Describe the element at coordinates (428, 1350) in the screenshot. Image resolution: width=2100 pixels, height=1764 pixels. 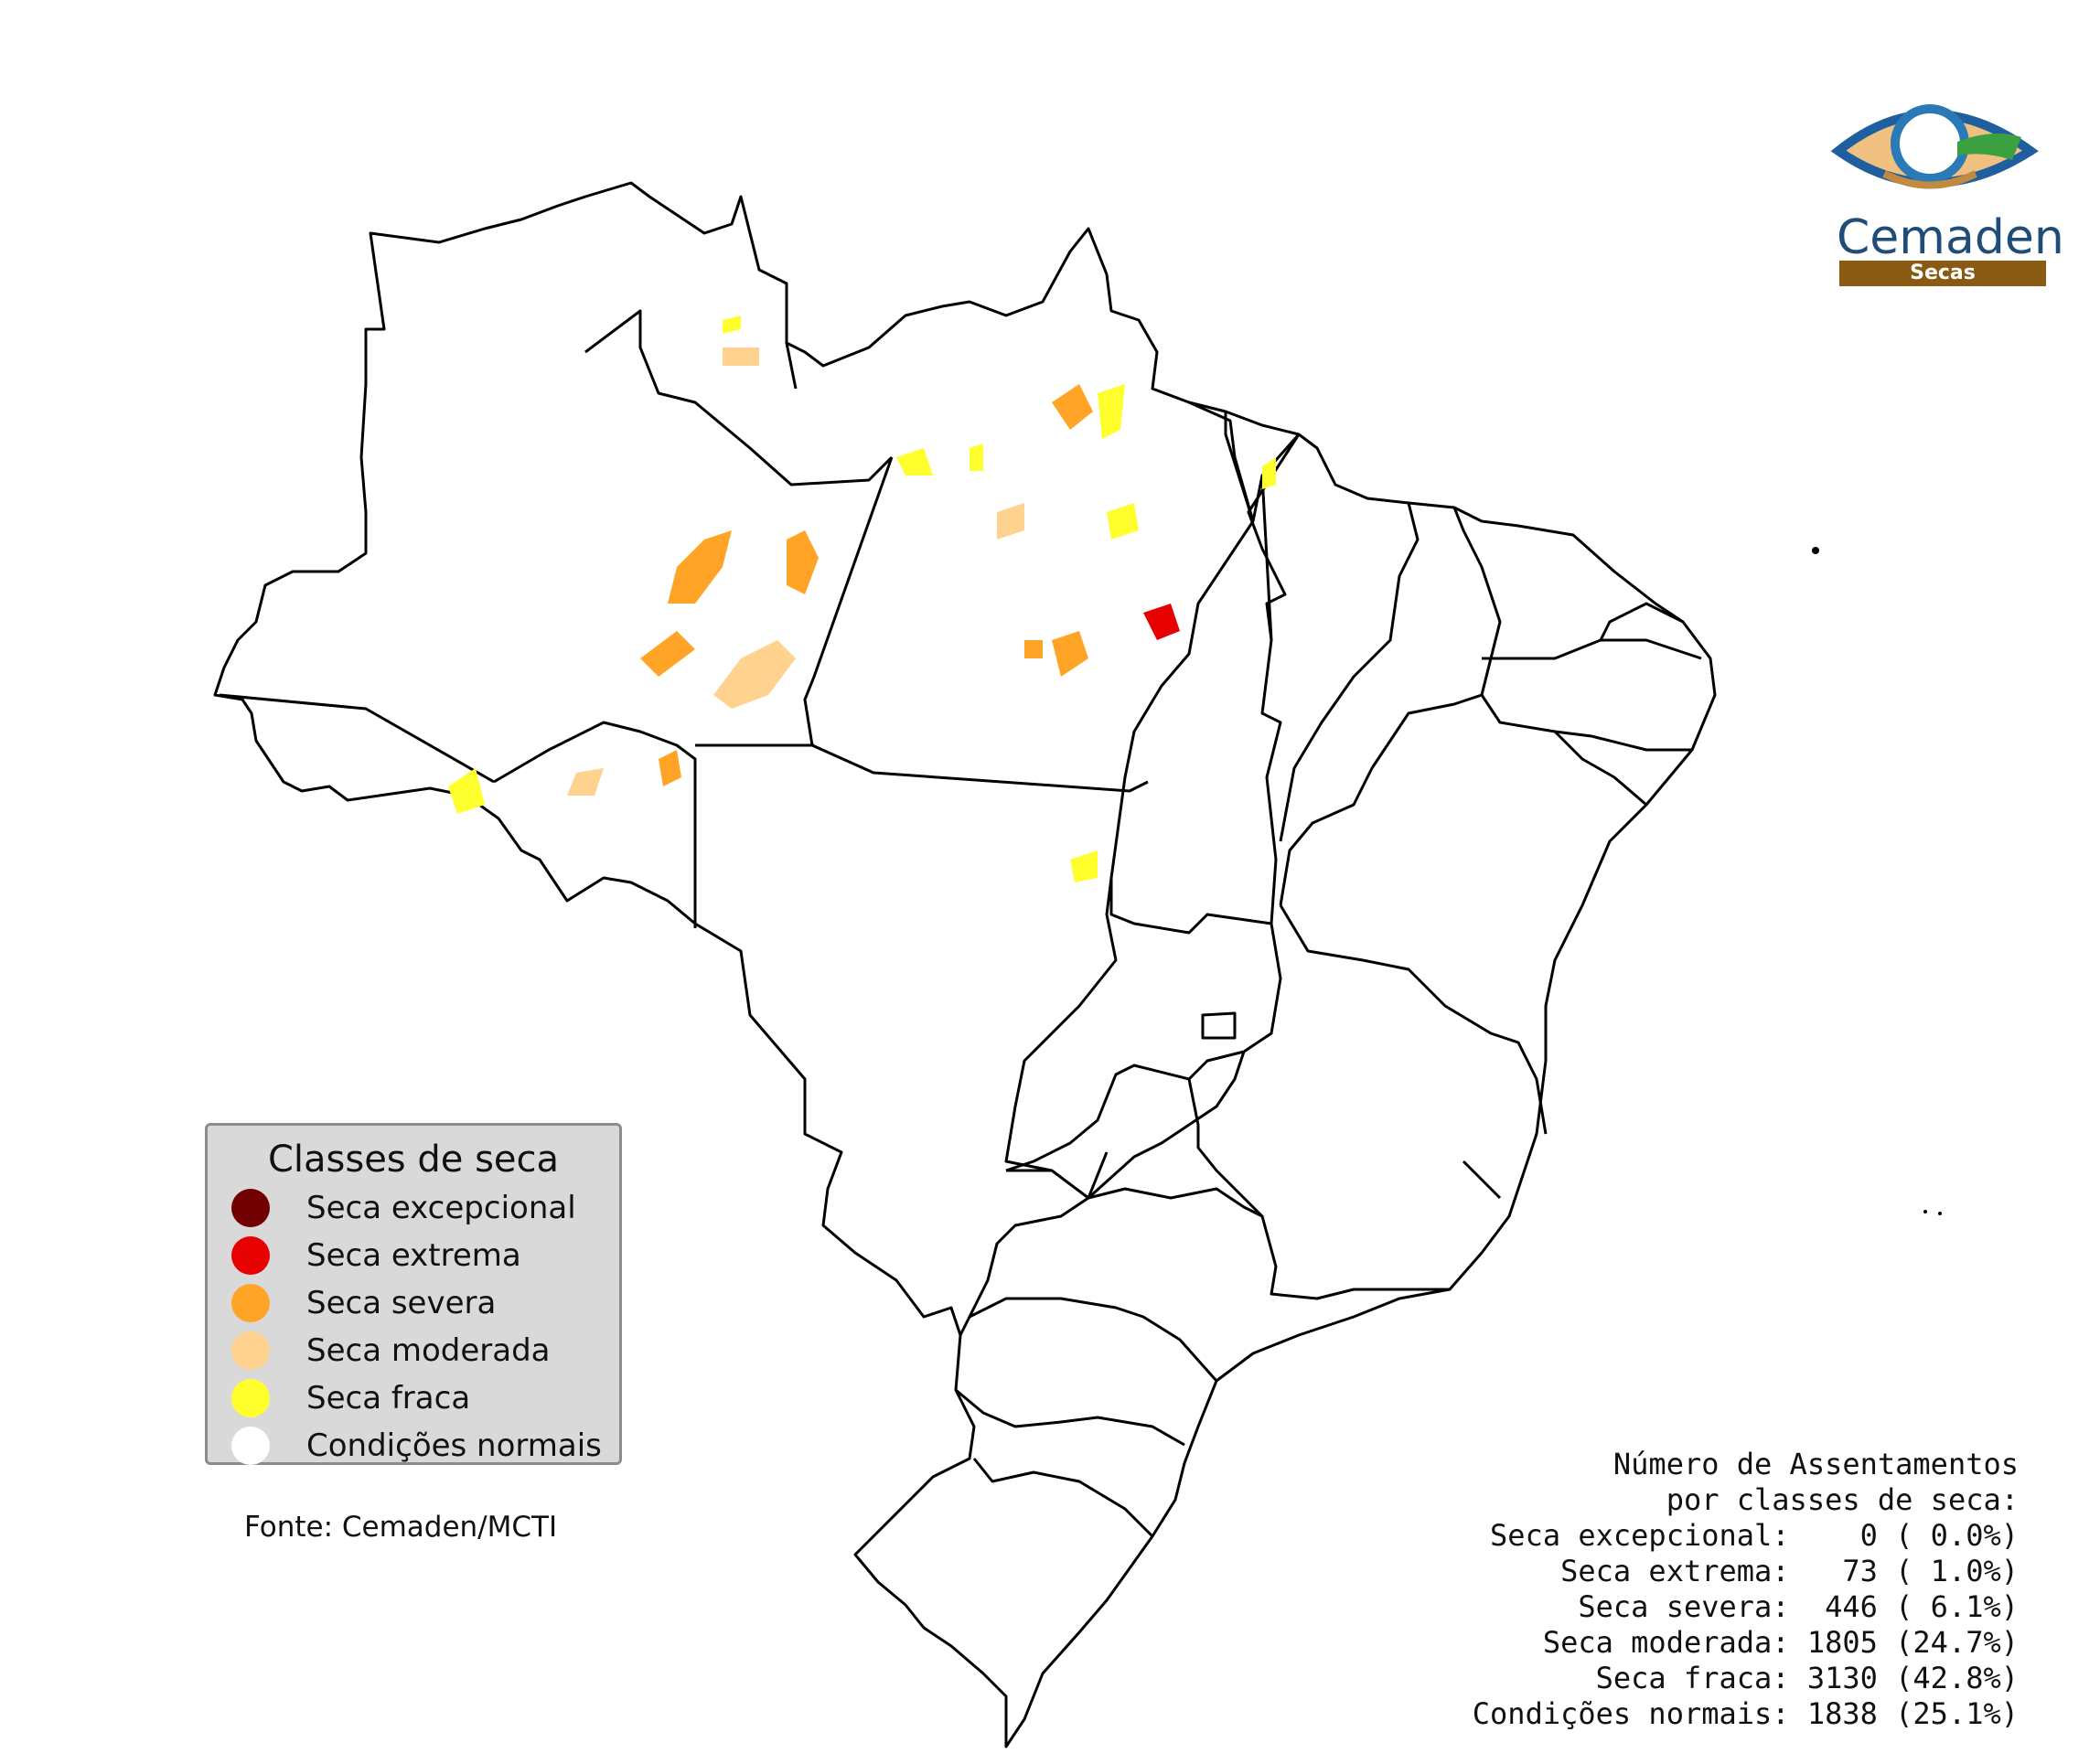
I see `legend-label: Seca moderada` at that location.